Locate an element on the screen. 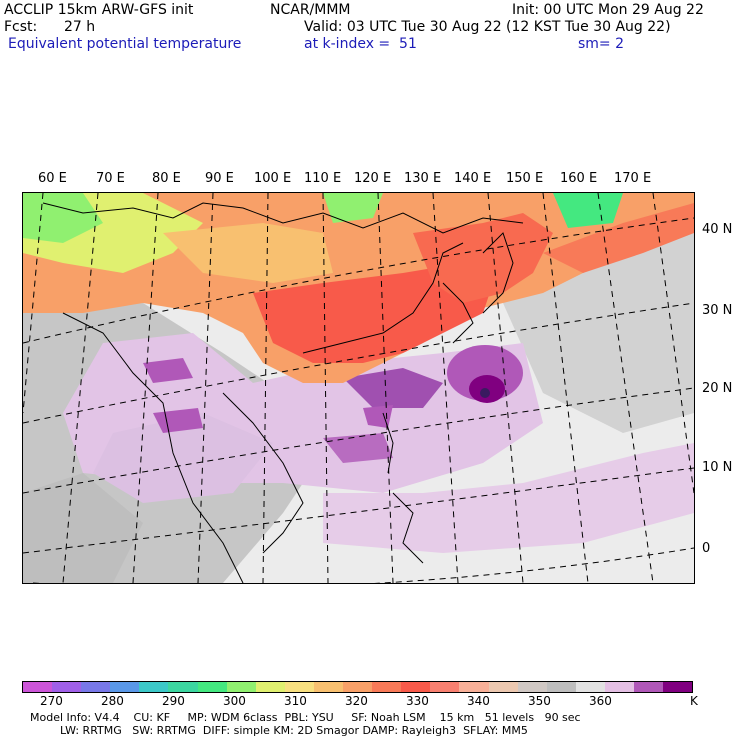 The height and width of the screenshot is (740, 740). colorbar-tick-label: 360 is located at coordinates (600, 701).